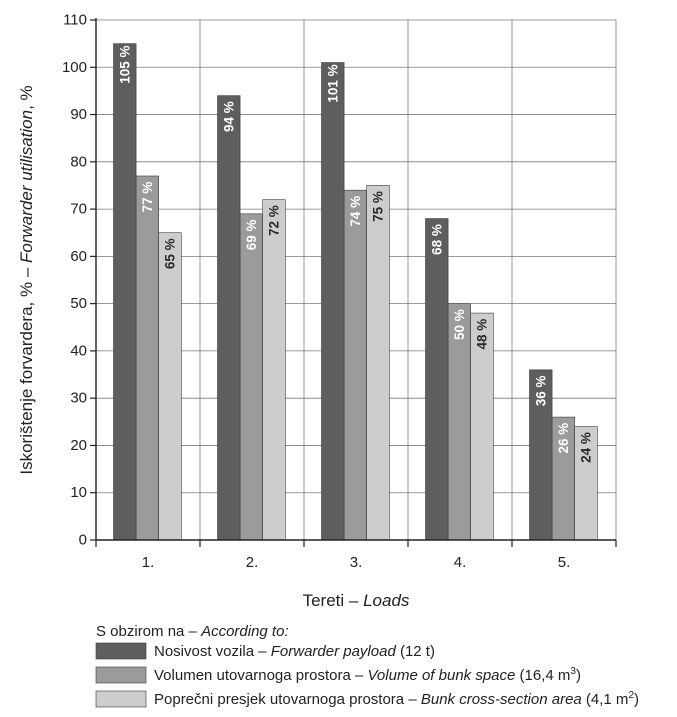 This screenshot has width=677, height=717. What do you see at coordinates (564, 562) in the screenshot?
I see `x-tick-label: 5.` at bounding box center [564, 562].